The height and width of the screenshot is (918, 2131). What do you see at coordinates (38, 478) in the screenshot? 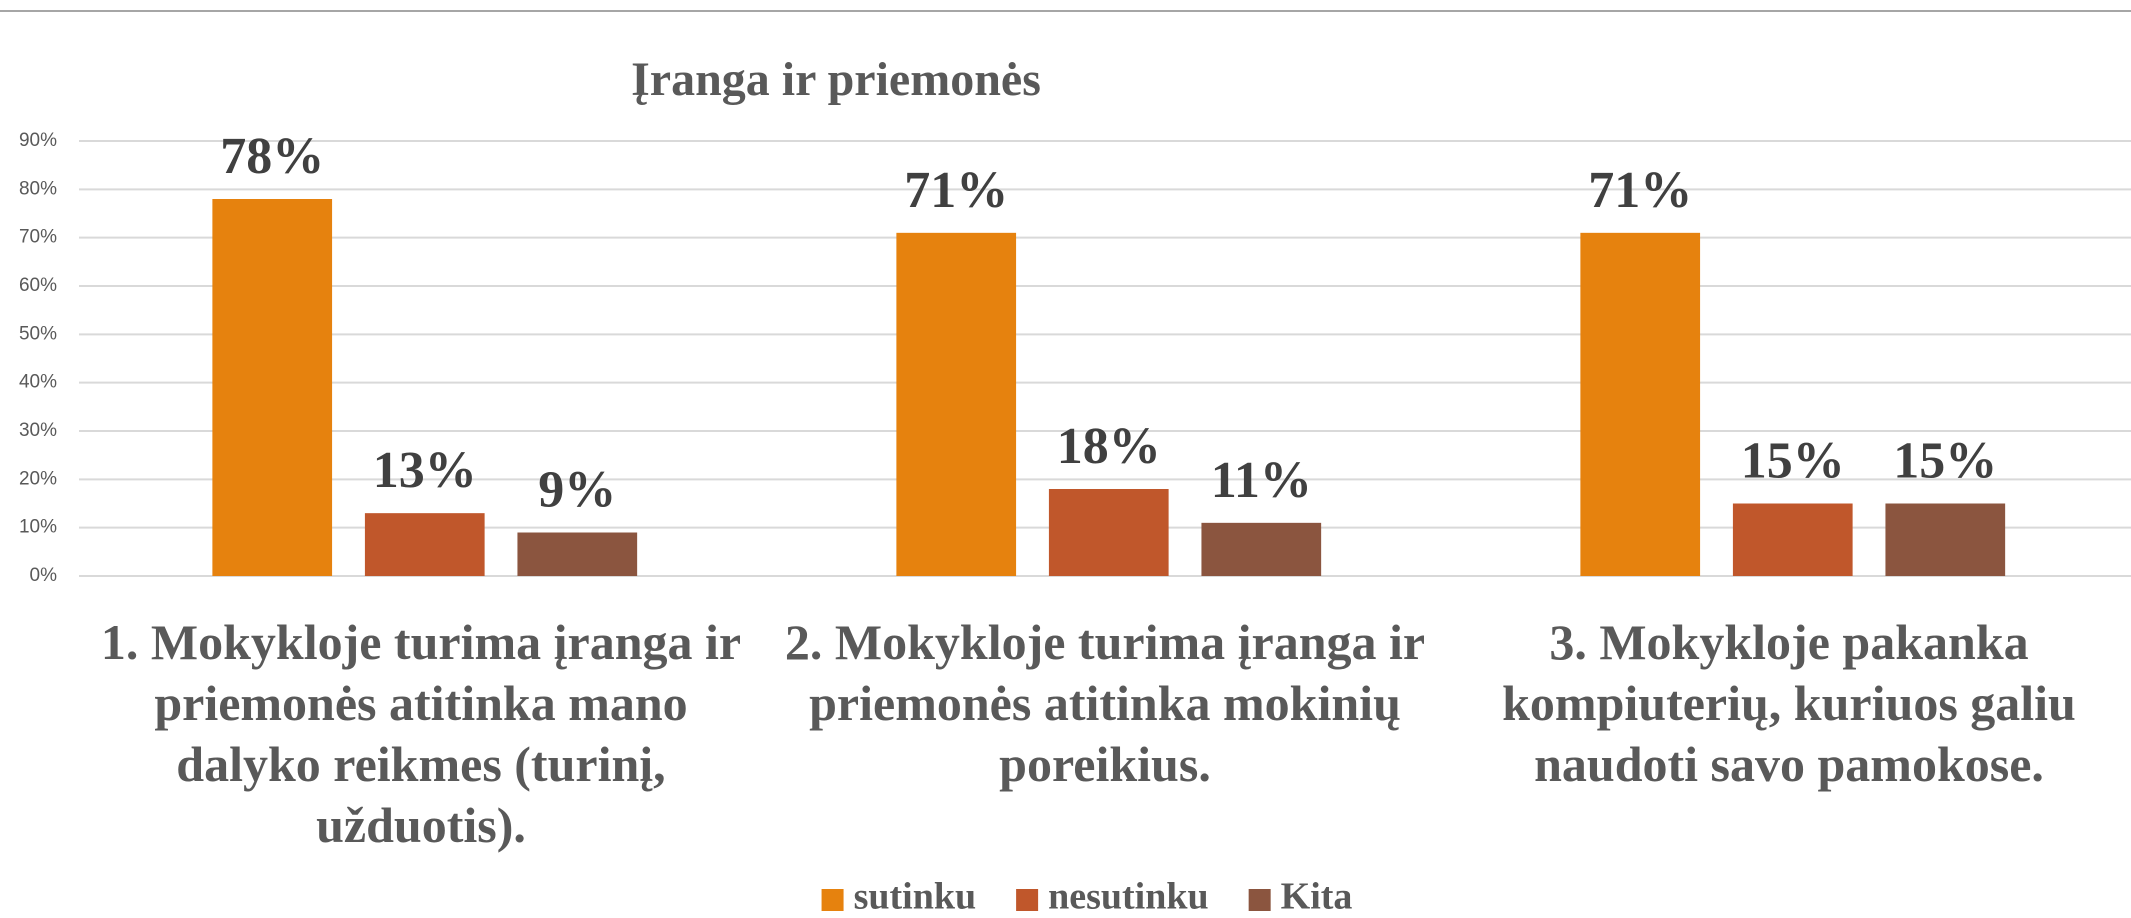
I see `y-tick-label: 20%` at bounding box center [38, 478].